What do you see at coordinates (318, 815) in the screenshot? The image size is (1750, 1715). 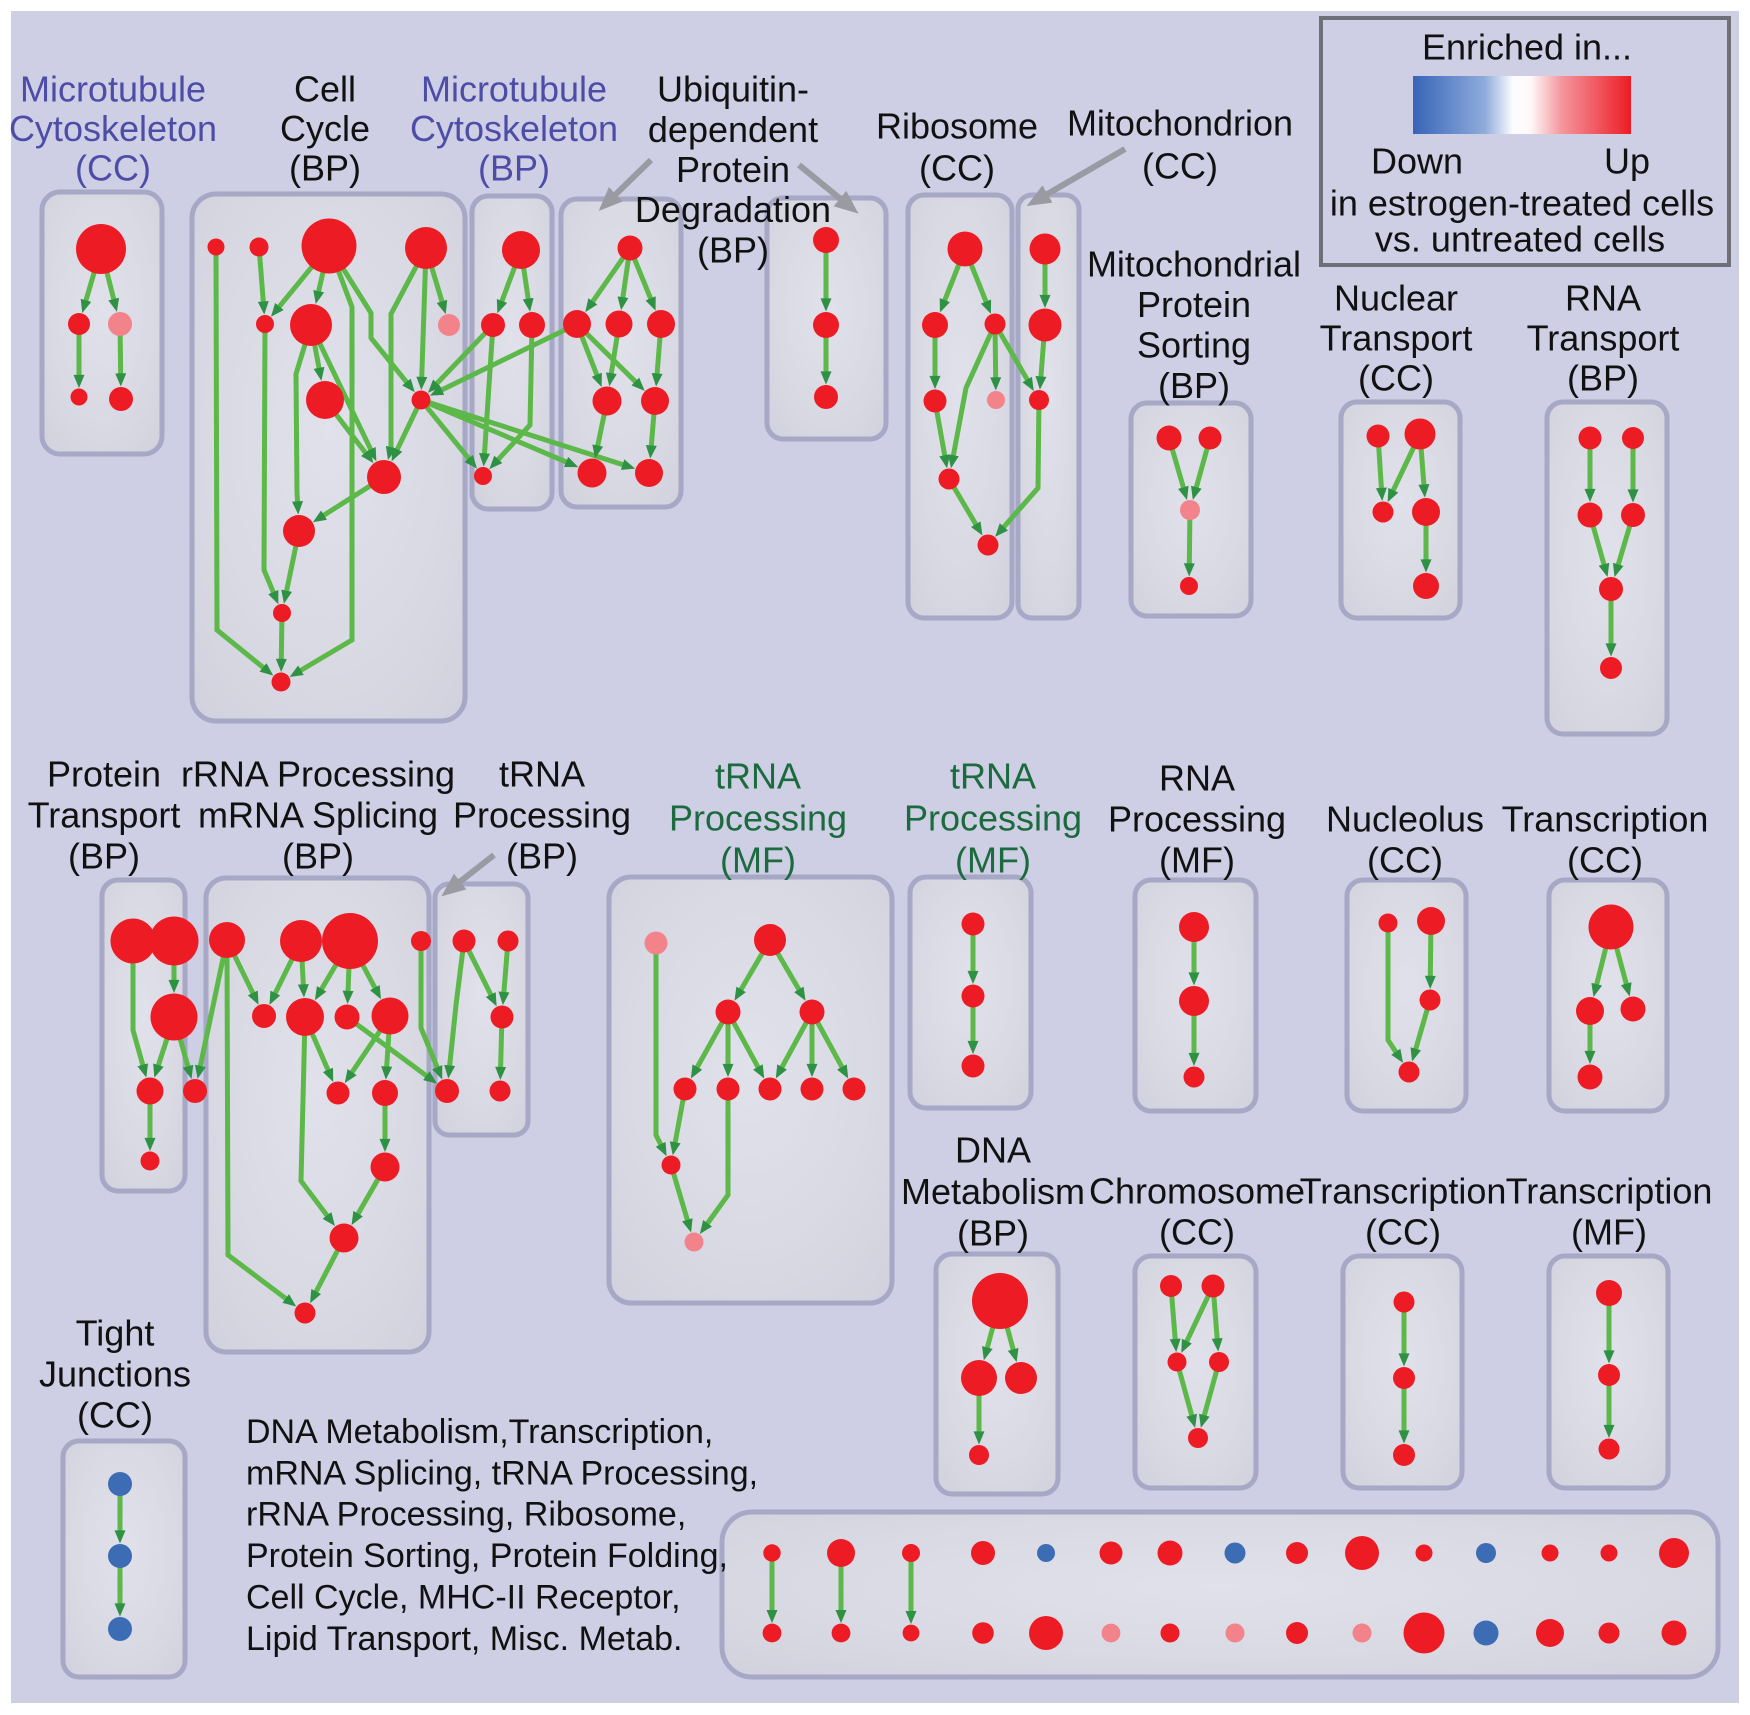 I see `svg-text: mRNA Splicing` at bounding box center [318, 815].